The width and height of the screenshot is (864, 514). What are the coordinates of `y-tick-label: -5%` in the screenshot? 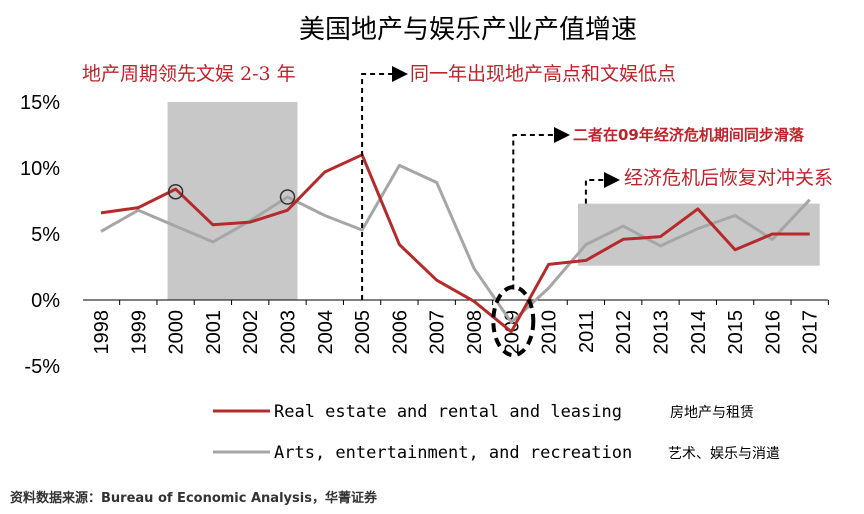 It's located at (42, 367).